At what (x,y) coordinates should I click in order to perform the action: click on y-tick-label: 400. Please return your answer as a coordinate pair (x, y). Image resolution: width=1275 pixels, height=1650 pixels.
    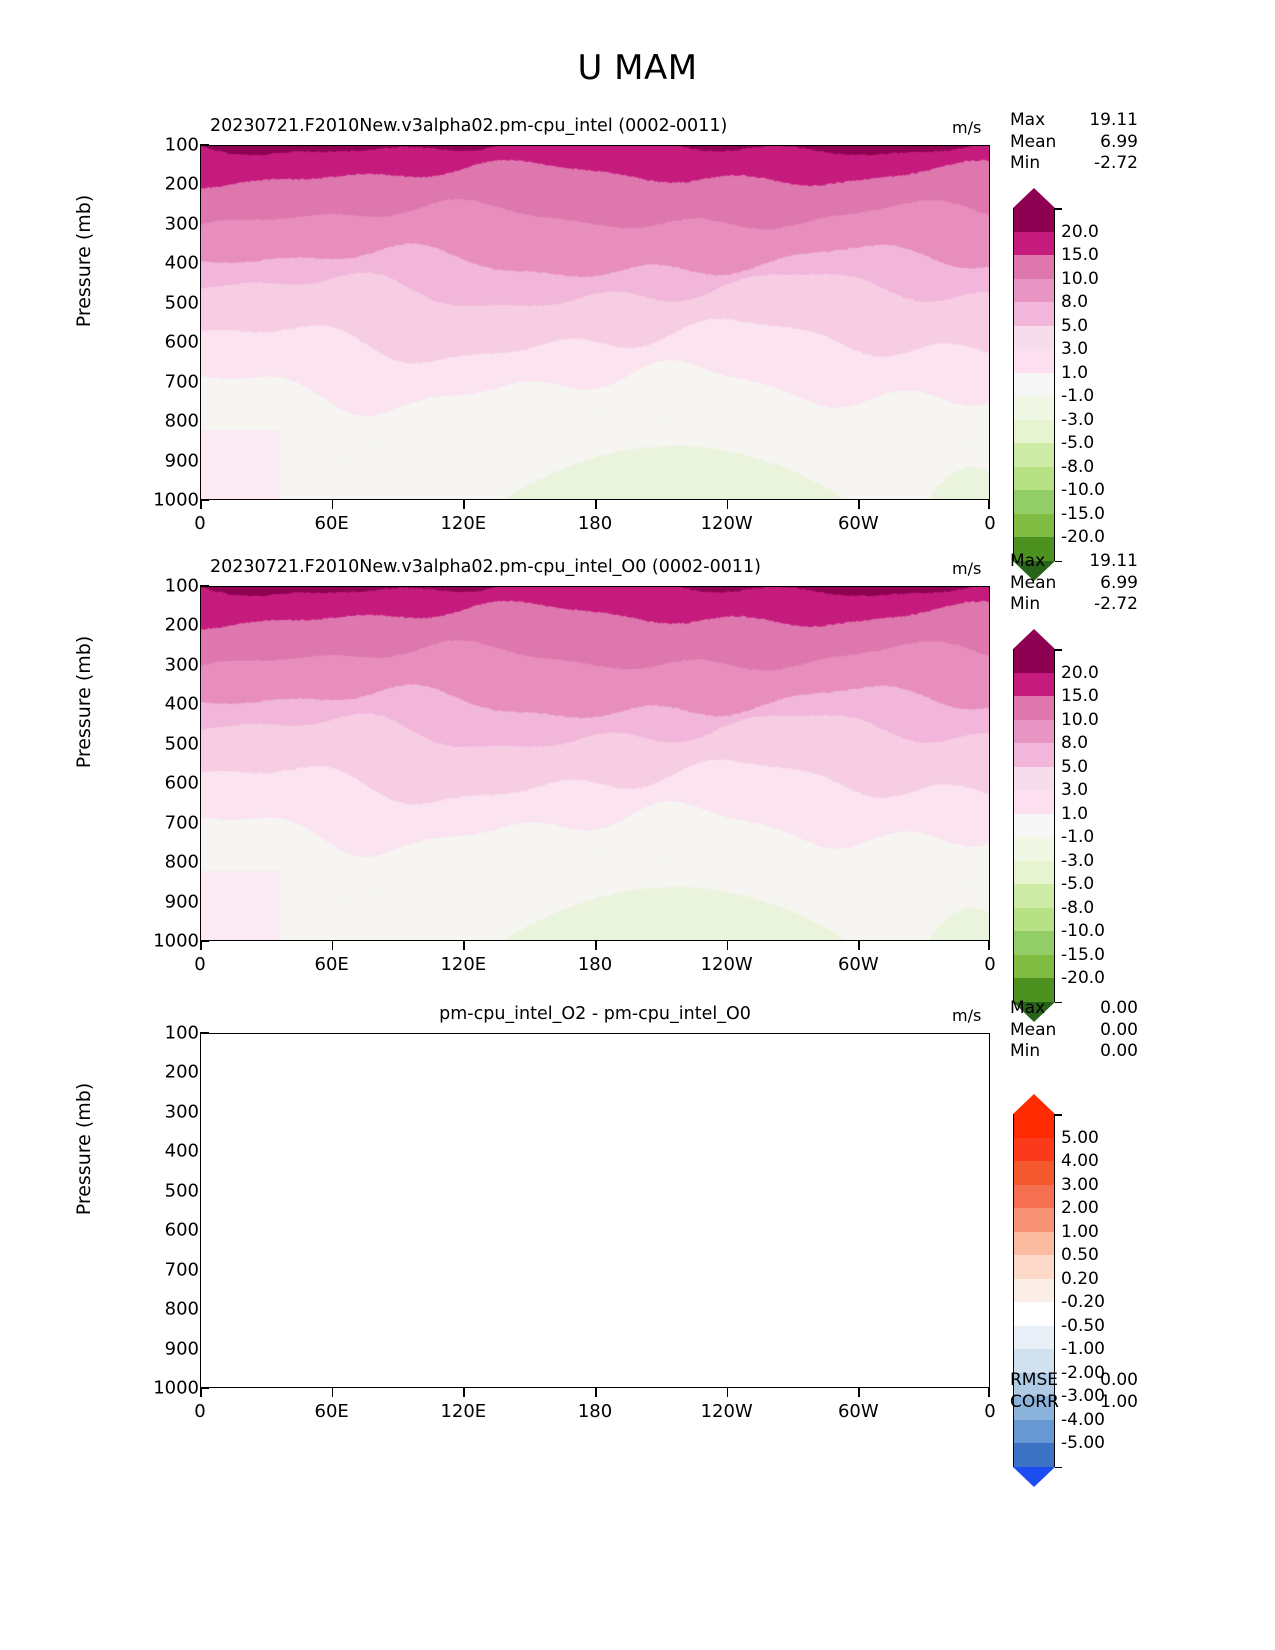
    Looking at the image, I should click on (181, 263).